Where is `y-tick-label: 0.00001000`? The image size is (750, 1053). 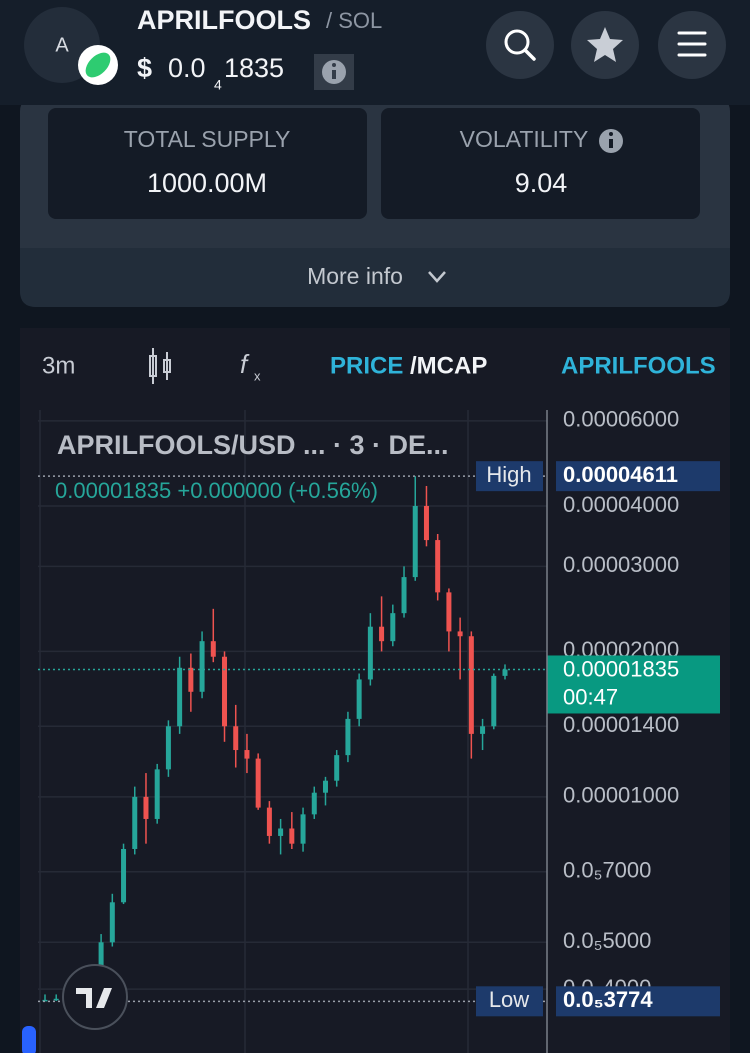 y-tick-label: 0.00001000 is located at coordinates (621, 795).